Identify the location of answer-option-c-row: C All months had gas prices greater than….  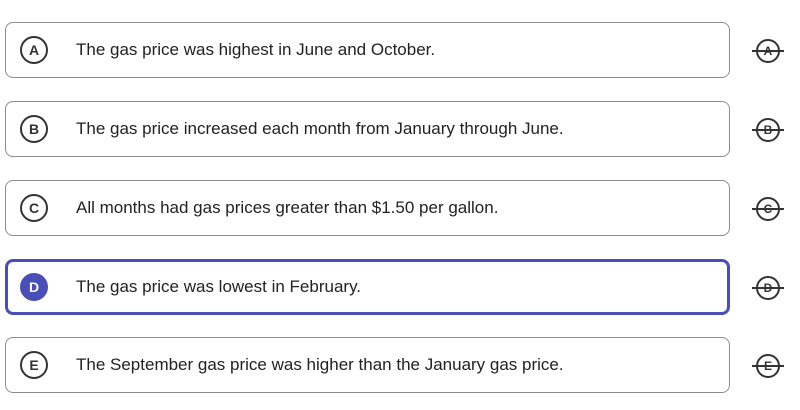
(400, 209).